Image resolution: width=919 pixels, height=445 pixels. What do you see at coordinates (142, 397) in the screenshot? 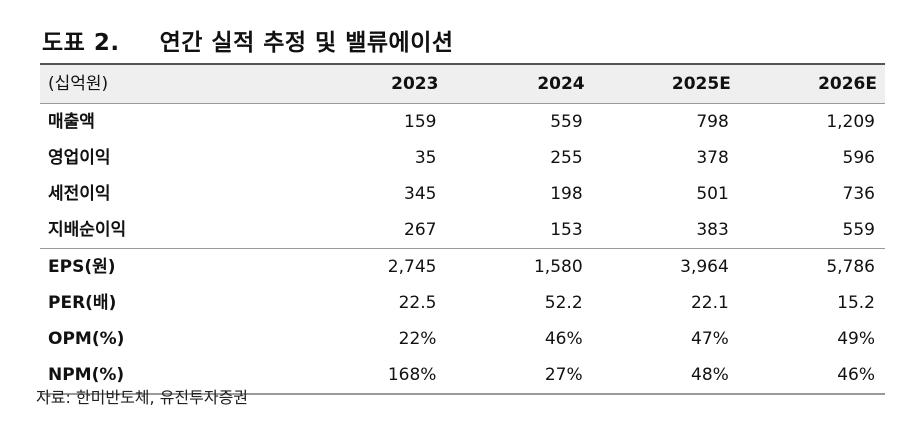
I see `source-note: 자료: 한미반도체, 유진투자증권` at bounding box center [142, 397].